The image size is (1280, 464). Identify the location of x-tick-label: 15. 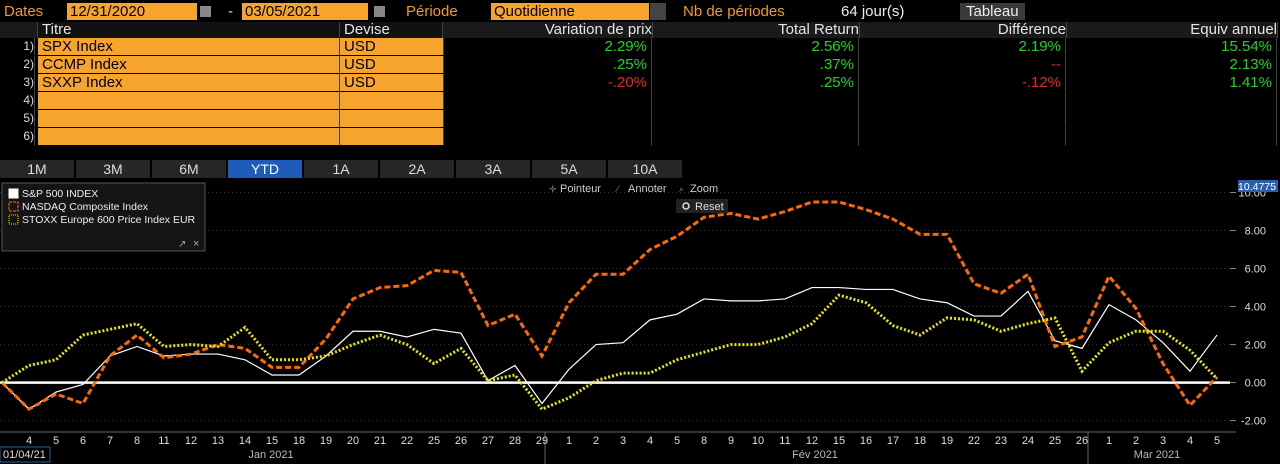
(272, 441).